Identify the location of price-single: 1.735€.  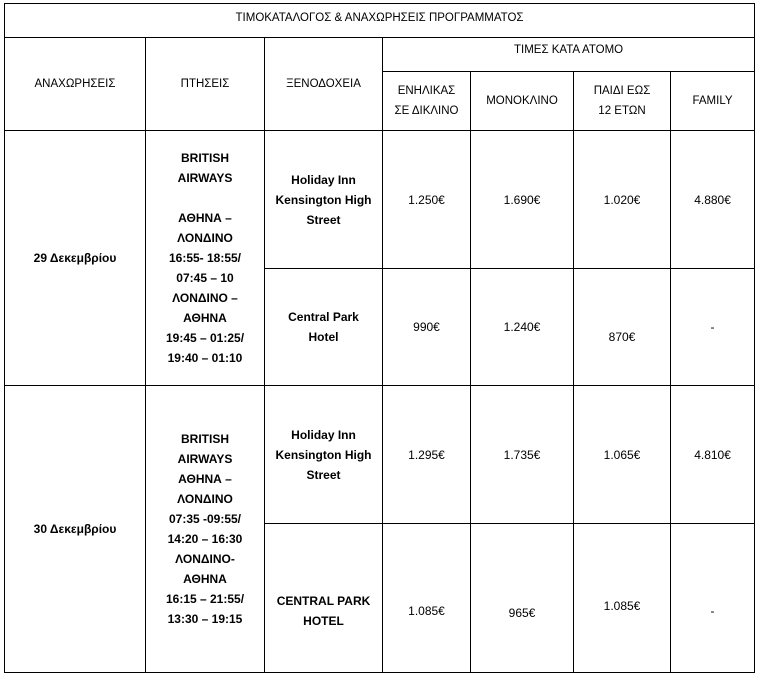
(522, 454).